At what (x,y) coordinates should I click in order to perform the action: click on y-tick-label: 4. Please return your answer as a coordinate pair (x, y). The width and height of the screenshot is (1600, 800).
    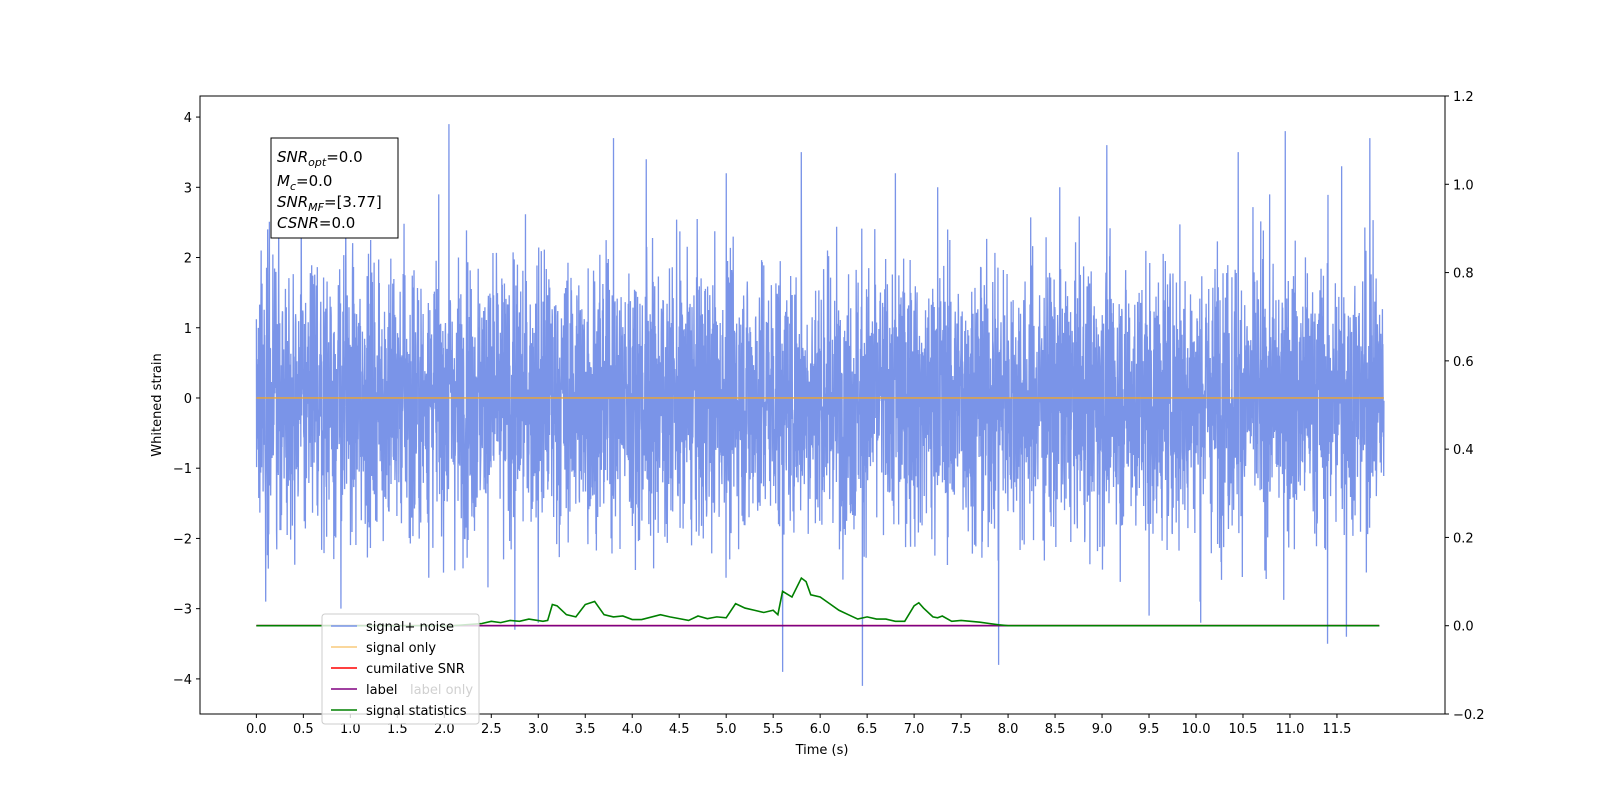
    Looking at the image, I should click on (188, 118).